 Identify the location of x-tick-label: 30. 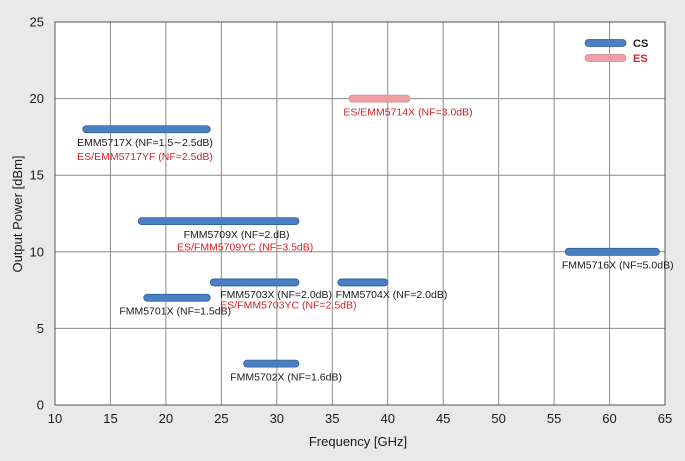
(277, 418).